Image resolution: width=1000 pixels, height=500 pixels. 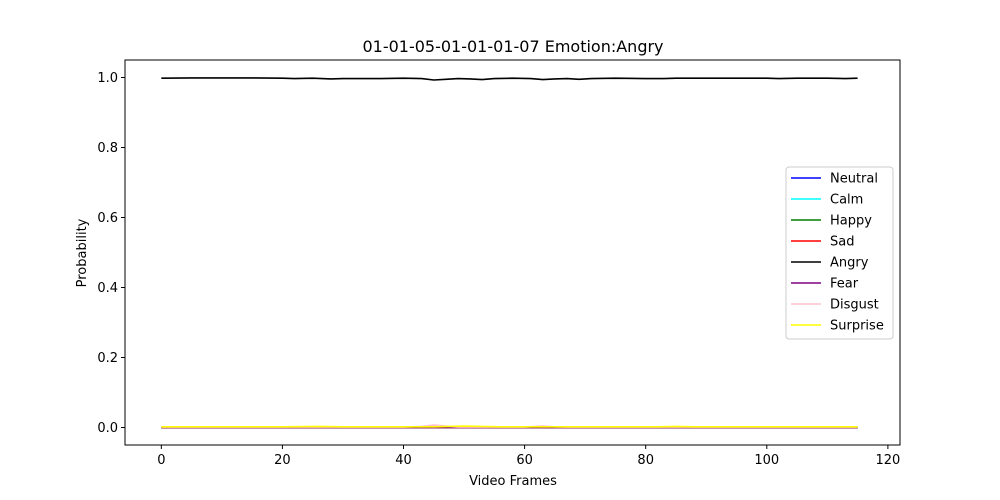 I want to click on x-tick-label: 20, so click(x=282, y=460).